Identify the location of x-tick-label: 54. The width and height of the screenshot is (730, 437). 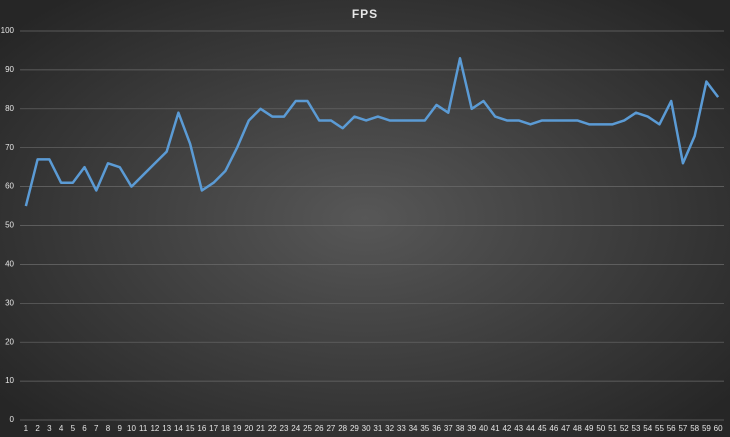
(647, 428).